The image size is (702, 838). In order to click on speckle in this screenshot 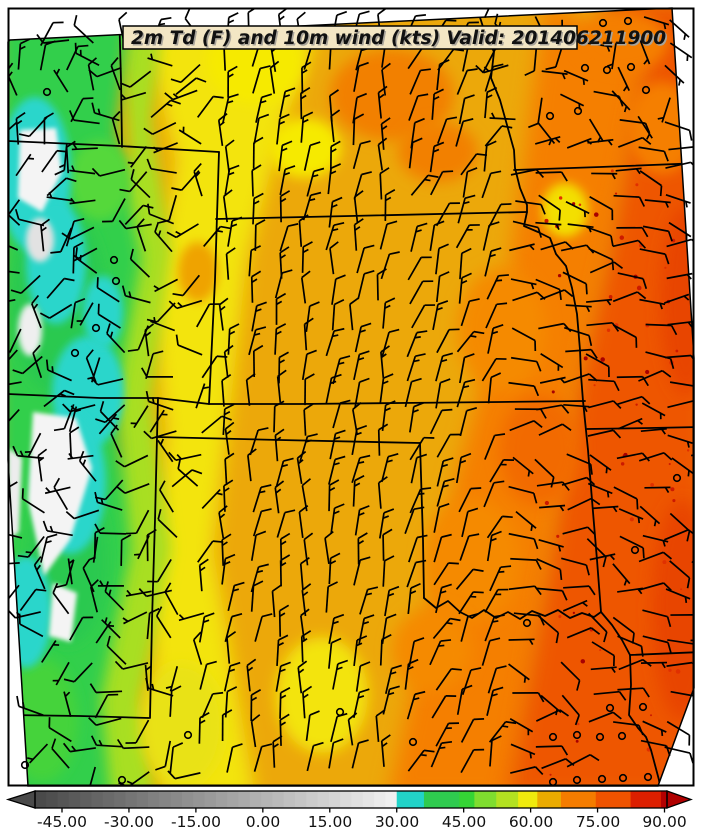, I will do `click(546, 220)`.